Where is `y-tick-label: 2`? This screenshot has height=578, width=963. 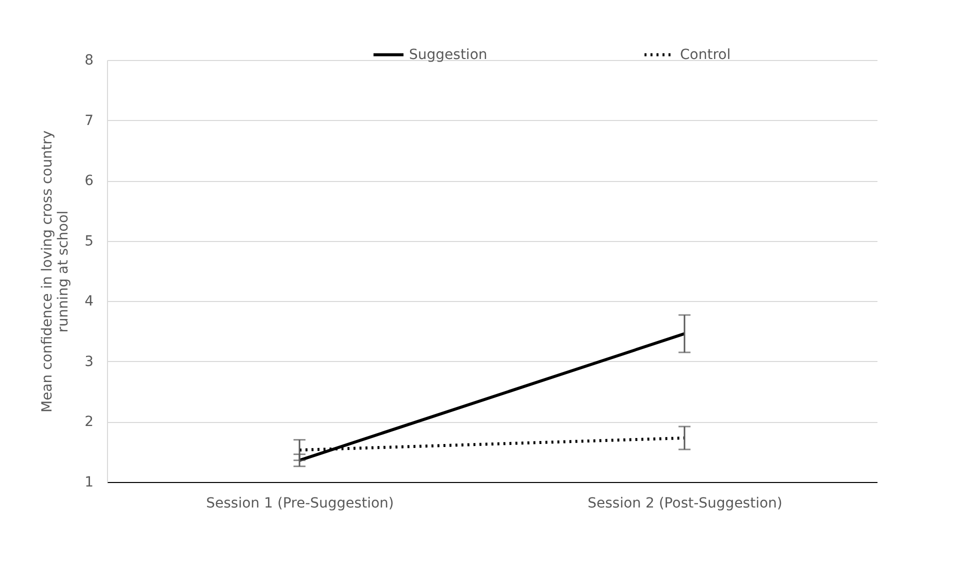
y-tick-label: 2 is located at coordinates (89, 422).